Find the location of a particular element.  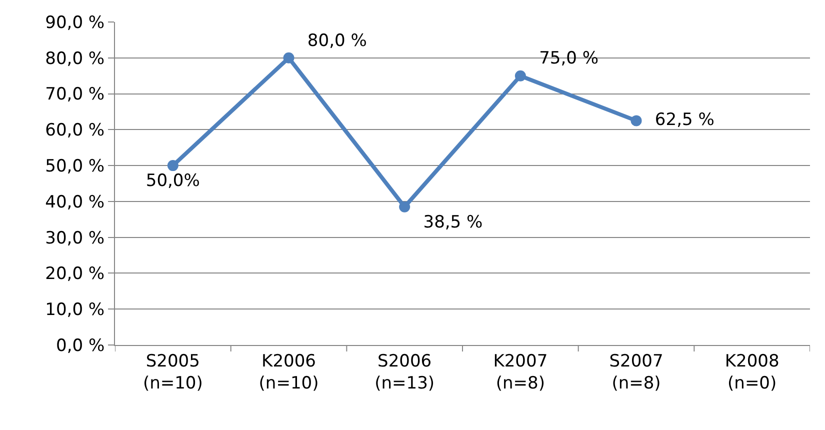

y-tick-label: 50,0 % is located at coordinates (75, 166).